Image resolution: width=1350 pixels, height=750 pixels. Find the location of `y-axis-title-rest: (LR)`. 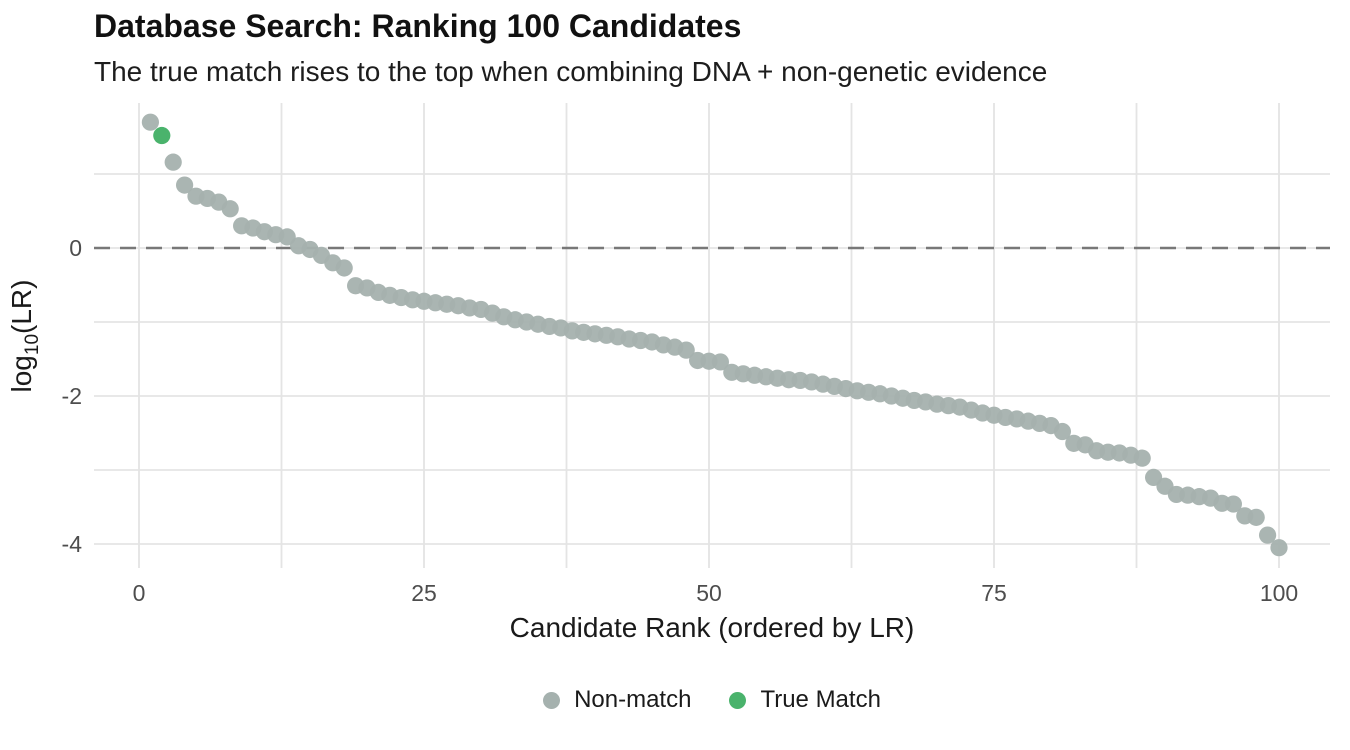

y-axis-title-rest: (LR) is located at coordinates (21, 307).